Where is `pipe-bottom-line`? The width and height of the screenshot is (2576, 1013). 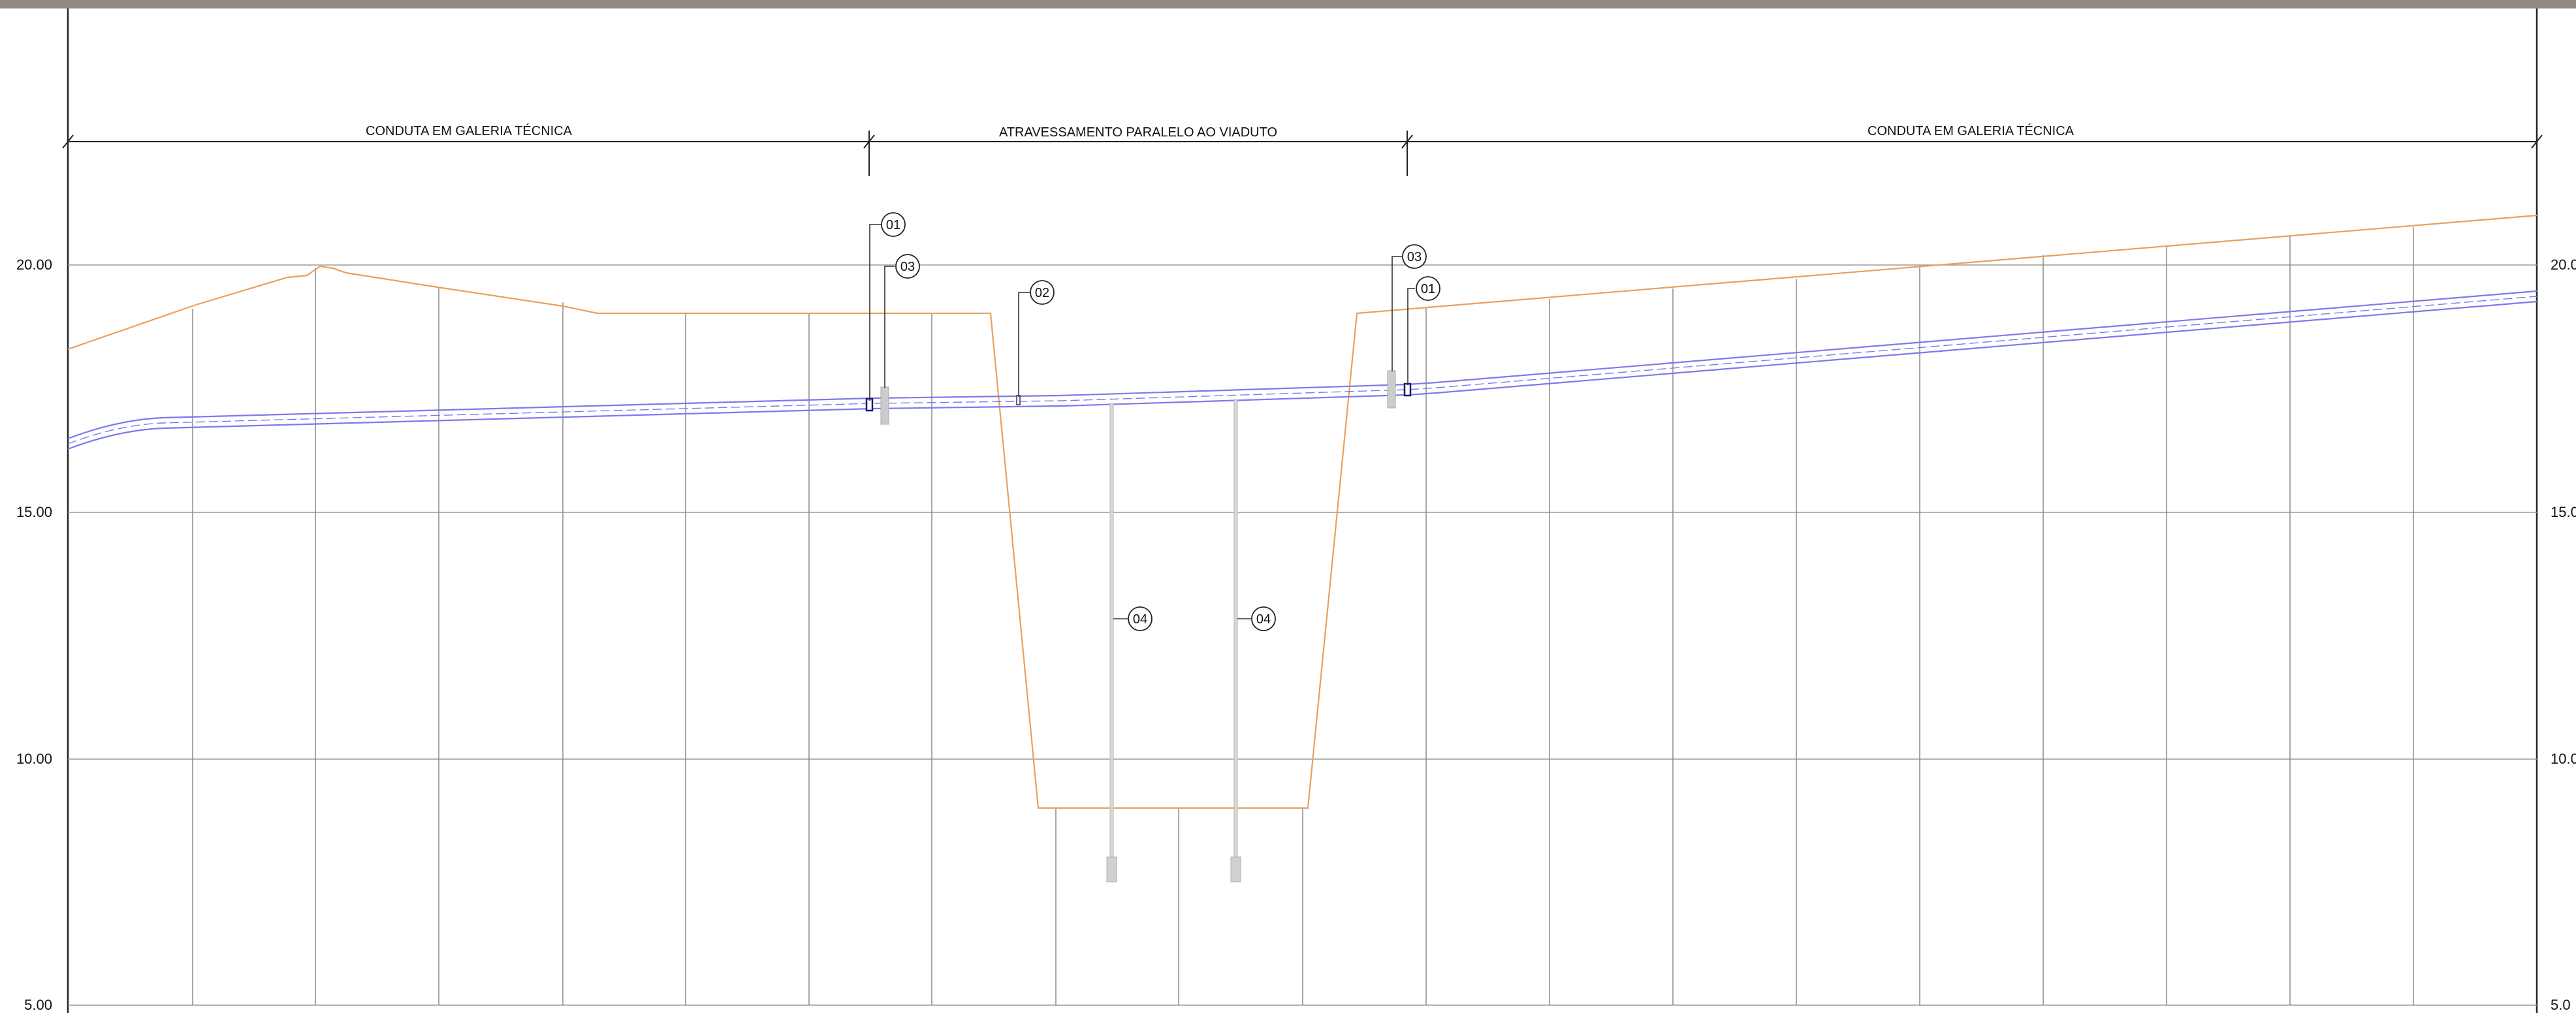
pipe-bottom-line is located at coordinates (1302, 375).